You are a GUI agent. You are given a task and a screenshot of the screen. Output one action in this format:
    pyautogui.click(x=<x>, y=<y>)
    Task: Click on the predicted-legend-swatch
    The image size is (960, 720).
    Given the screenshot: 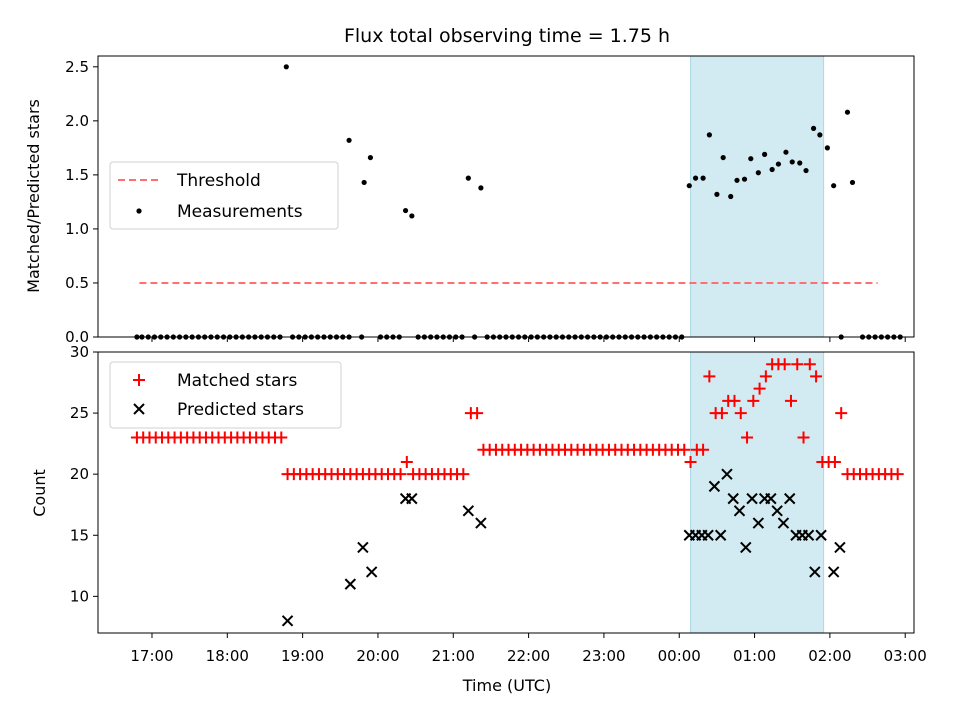 What is the action you would take?
    pyautogui.click(x=139, y=409)
    